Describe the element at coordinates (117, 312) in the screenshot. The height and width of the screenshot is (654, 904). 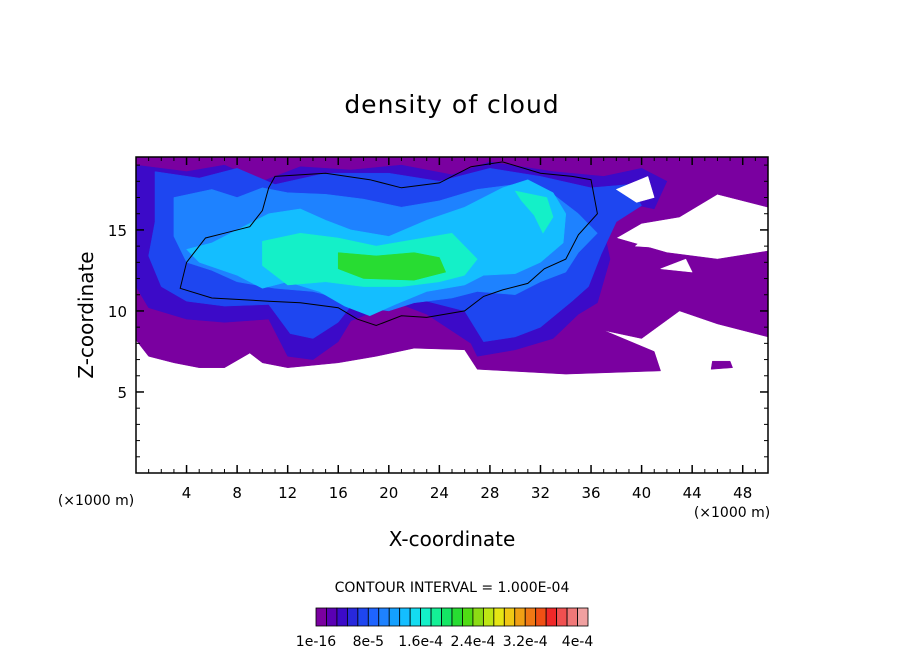
I see `y-tick-label: 10` at that location.